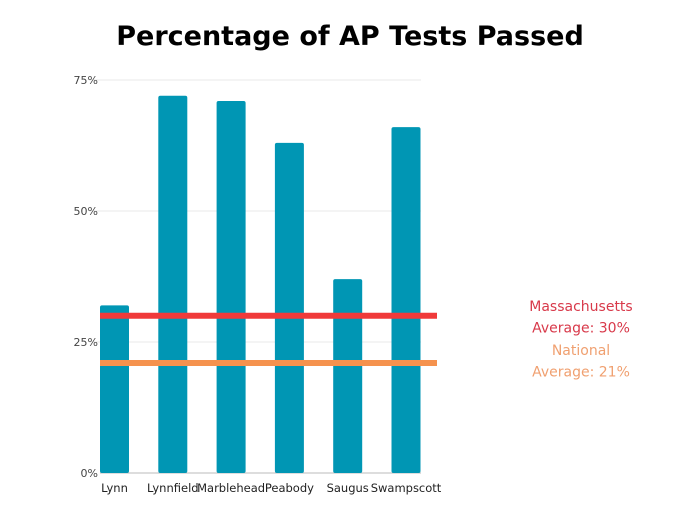  I want to click on x-tick-label: Swampscott, so click(406, 488).